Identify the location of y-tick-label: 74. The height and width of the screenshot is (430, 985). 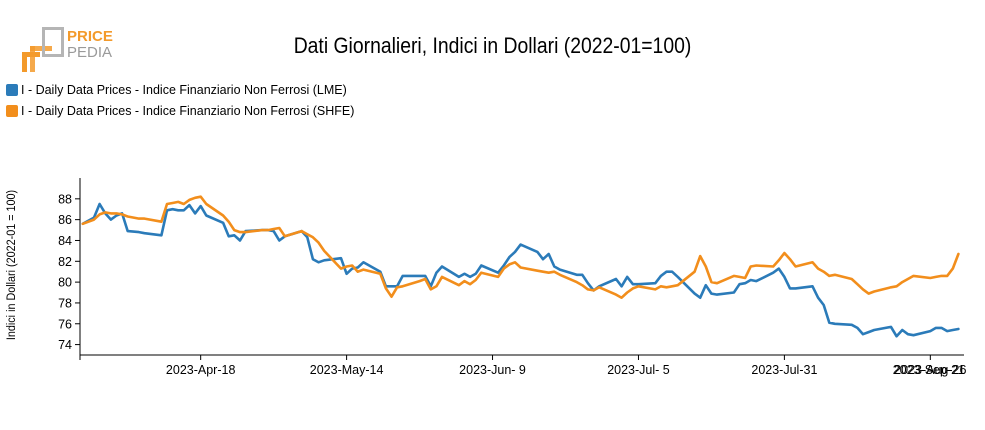
(65, 345).